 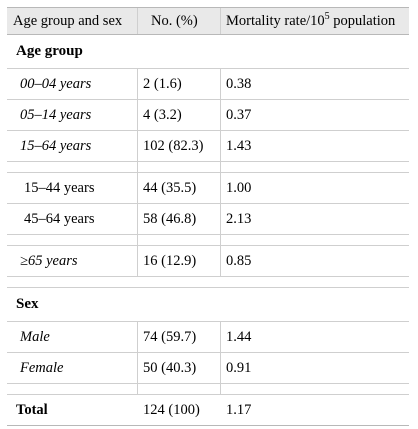 I want to click on row-count: 16 (12.9), so click(x=170, y=260).